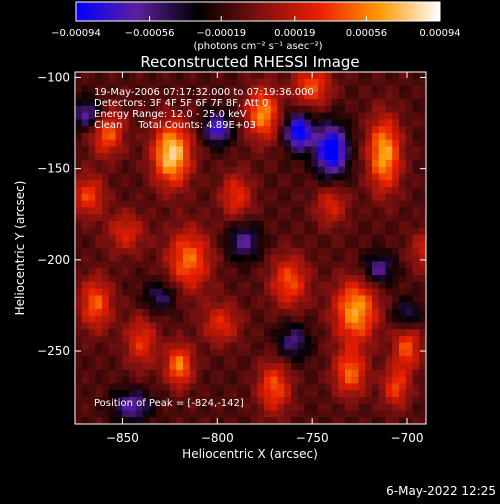 This screenshot has height=504, width=500. Describe the element at coordinates (204, 92) in the screenshot. I see `annotation-time-range: 19-May-2006 07:17:32.000 to 07:19:36.000` at that location.